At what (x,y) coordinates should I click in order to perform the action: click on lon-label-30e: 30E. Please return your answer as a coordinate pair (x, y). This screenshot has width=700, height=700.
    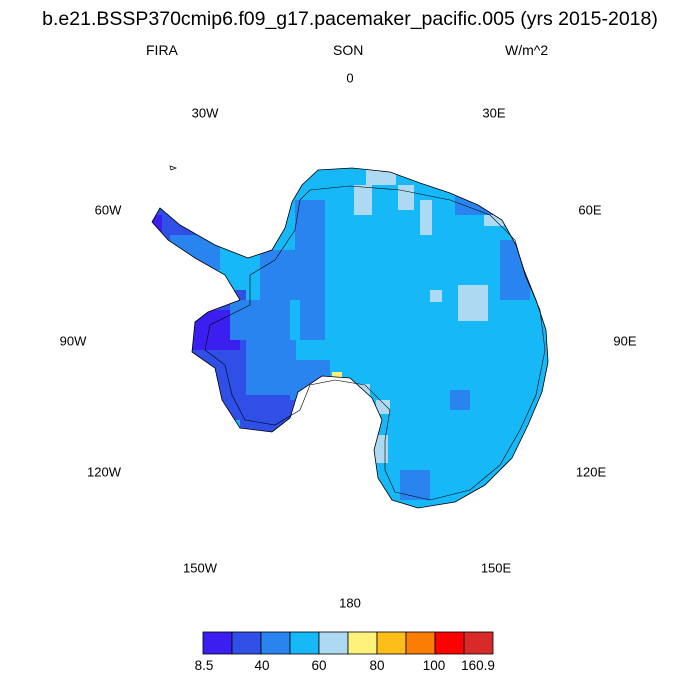
    Looking at the image, I should click on (494, 113).